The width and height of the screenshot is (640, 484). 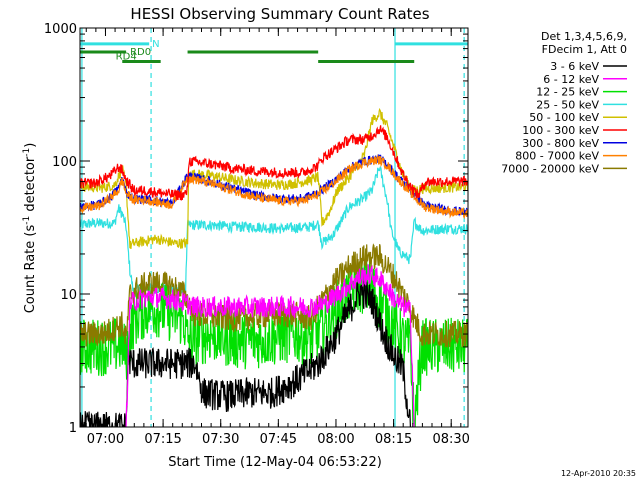 I want to click on y-axis-title-sup2: -1, so click(x=27, y=152).